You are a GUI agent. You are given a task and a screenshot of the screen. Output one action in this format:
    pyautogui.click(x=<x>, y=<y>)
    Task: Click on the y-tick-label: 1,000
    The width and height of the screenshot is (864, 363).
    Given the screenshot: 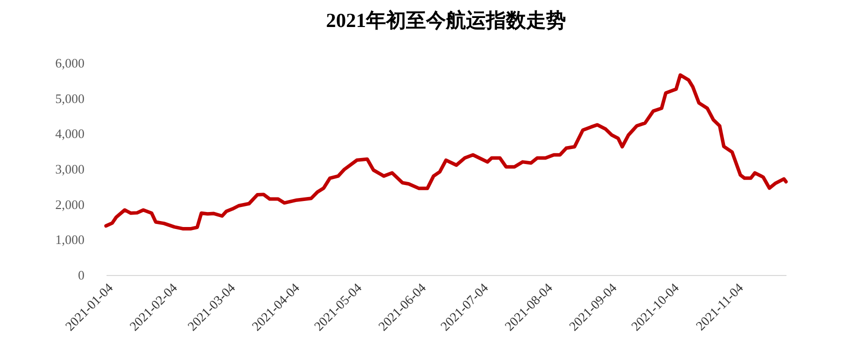 What is the action you would take?
    pyautogui.click(x=69, y=240)
    